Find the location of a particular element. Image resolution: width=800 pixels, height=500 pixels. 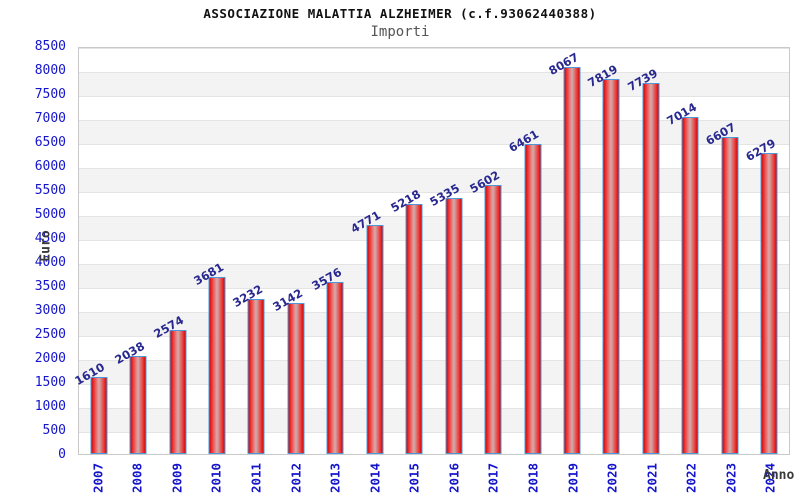

x-tick-label: 2013 is located at coordinates (335, 478).